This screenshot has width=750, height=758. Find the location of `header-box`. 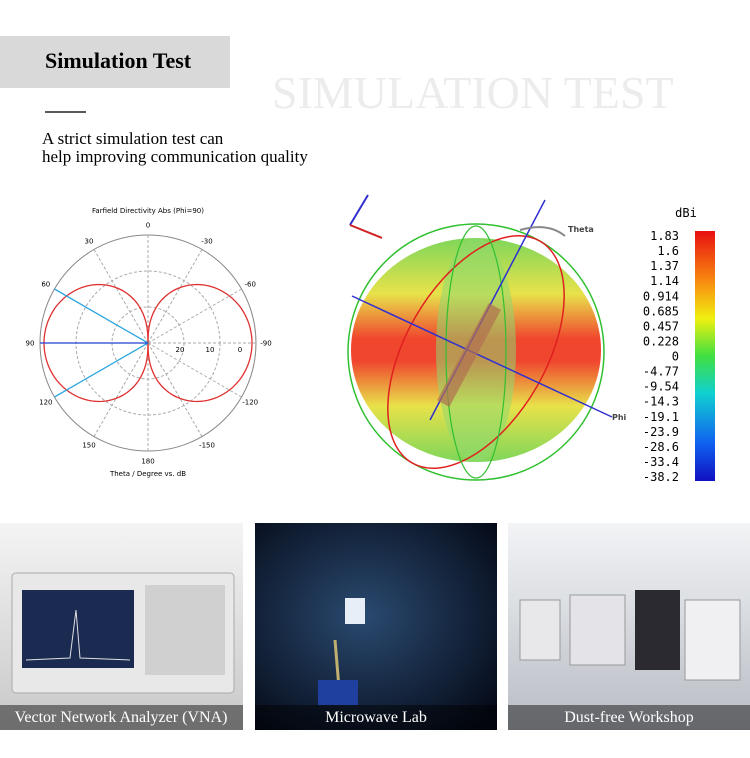

header-box is located at coordinates (115, 62).